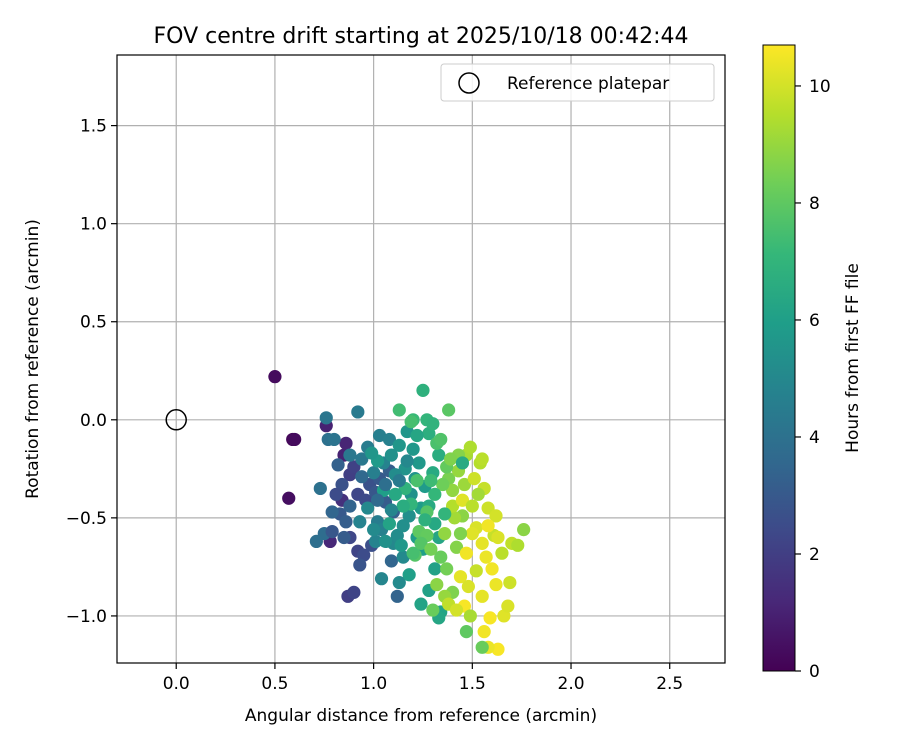 Image resolution: width=900 pixels, height=750 pixels. What do you see at coordinates (669, 684) in the screenshot?
I see `x-tick-label: 2.5` at bounding box center [669, 684].